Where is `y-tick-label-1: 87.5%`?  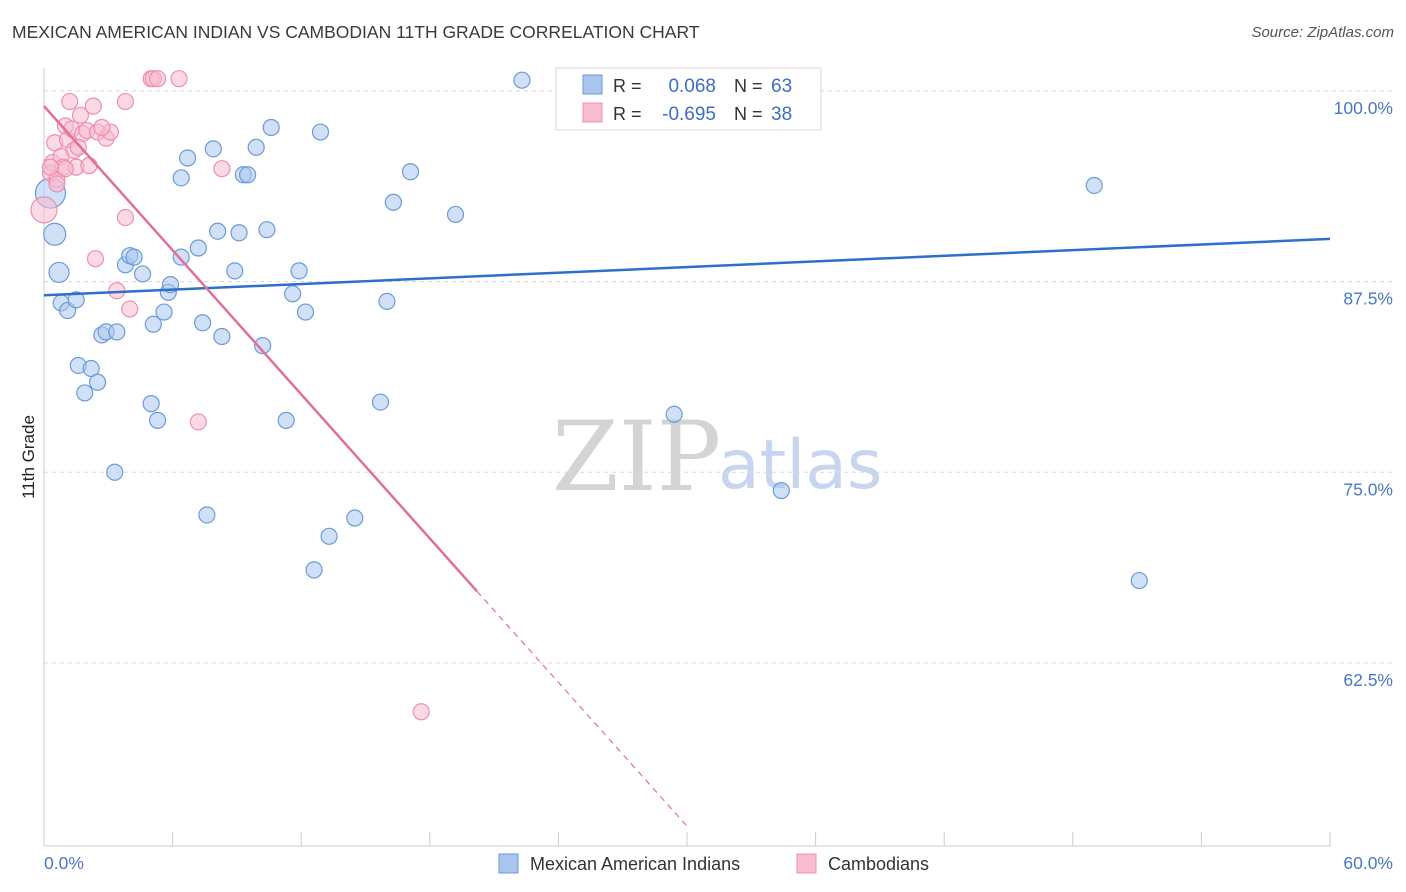
y-tick-label-1: 87.5% is located at coordinates (1368, 299).